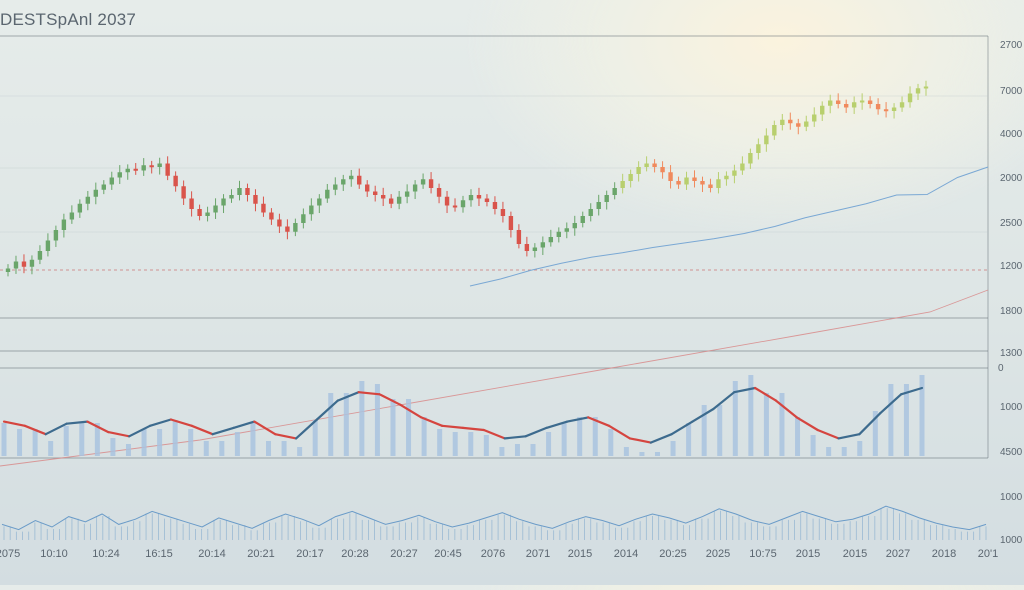  I want to click on x-tick-label: 2014, so click(626, 554).